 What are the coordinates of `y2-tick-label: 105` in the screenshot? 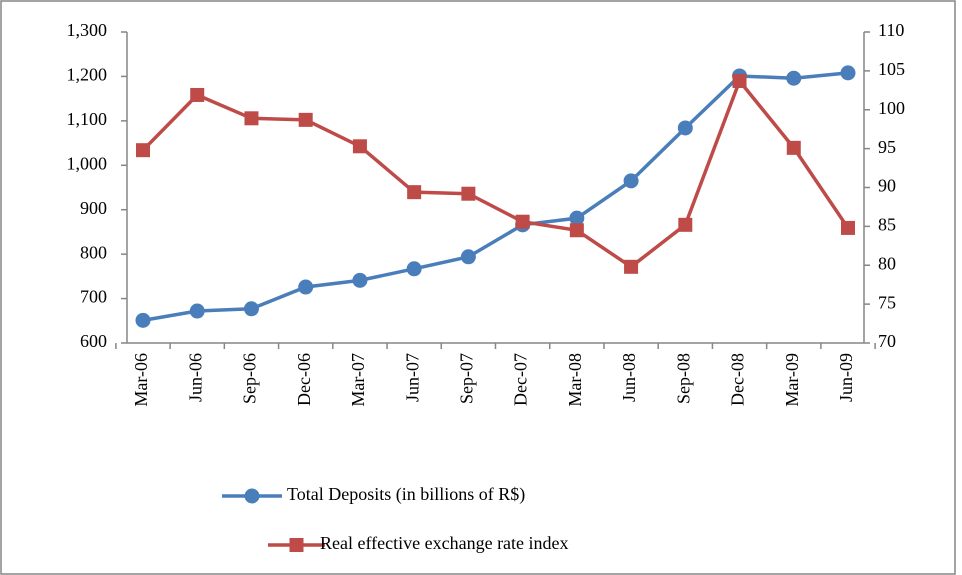 It's located at (891, 69).